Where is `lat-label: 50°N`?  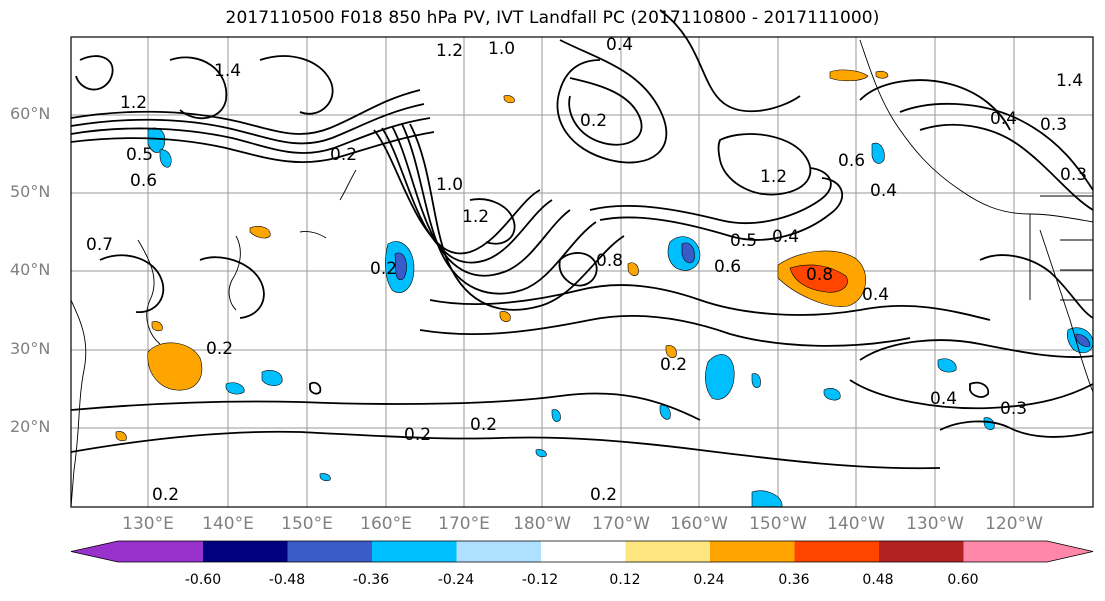 lat-label: 50°N is located at coordinates (30, 191).